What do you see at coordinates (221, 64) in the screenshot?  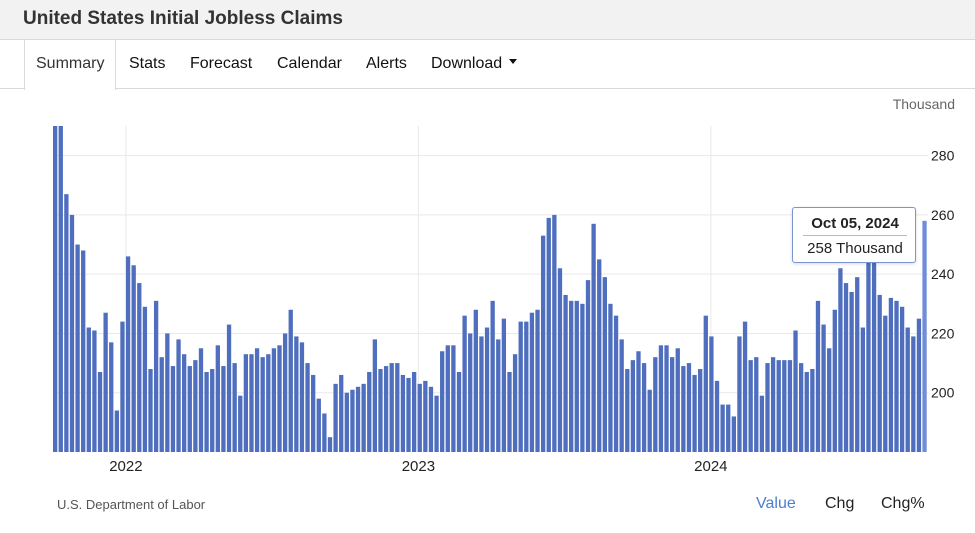 I see `tab-forecast: Forecast` at bounding box center [221, 64].